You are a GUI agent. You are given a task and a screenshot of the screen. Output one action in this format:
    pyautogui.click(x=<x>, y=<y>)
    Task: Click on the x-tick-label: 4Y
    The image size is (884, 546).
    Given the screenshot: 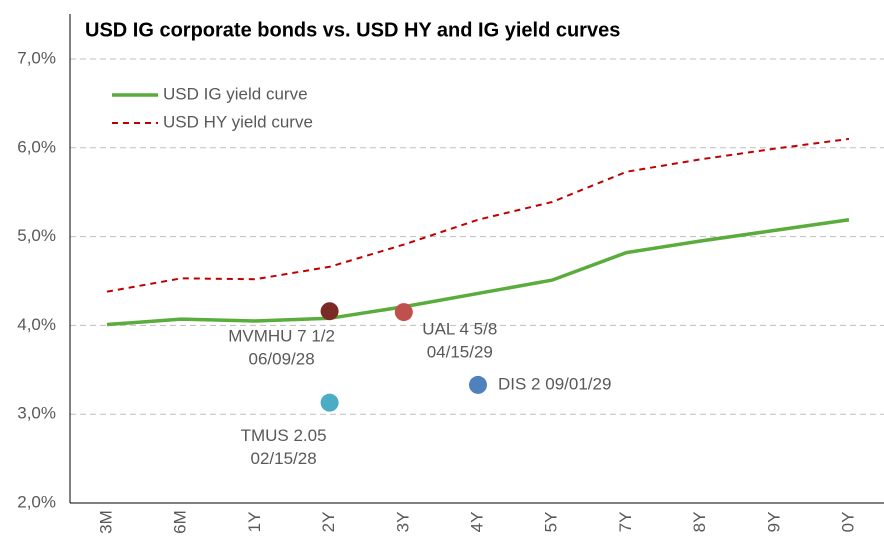 What is the action you would take?
    pyautogui.click(x=476, y=522)
    